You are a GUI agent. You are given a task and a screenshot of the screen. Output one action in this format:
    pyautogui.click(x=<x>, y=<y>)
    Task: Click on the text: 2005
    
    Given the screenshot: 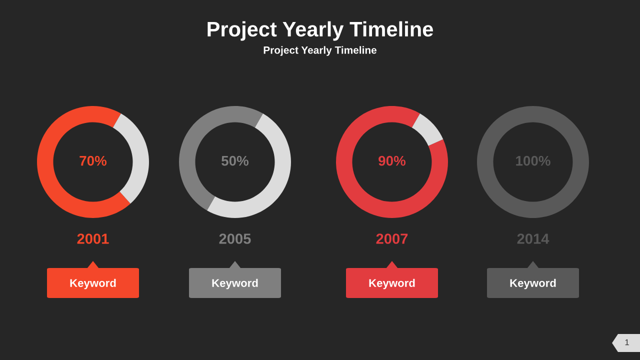 What is the action you would take?
    pyautogui.click(x=235, y=239)
    